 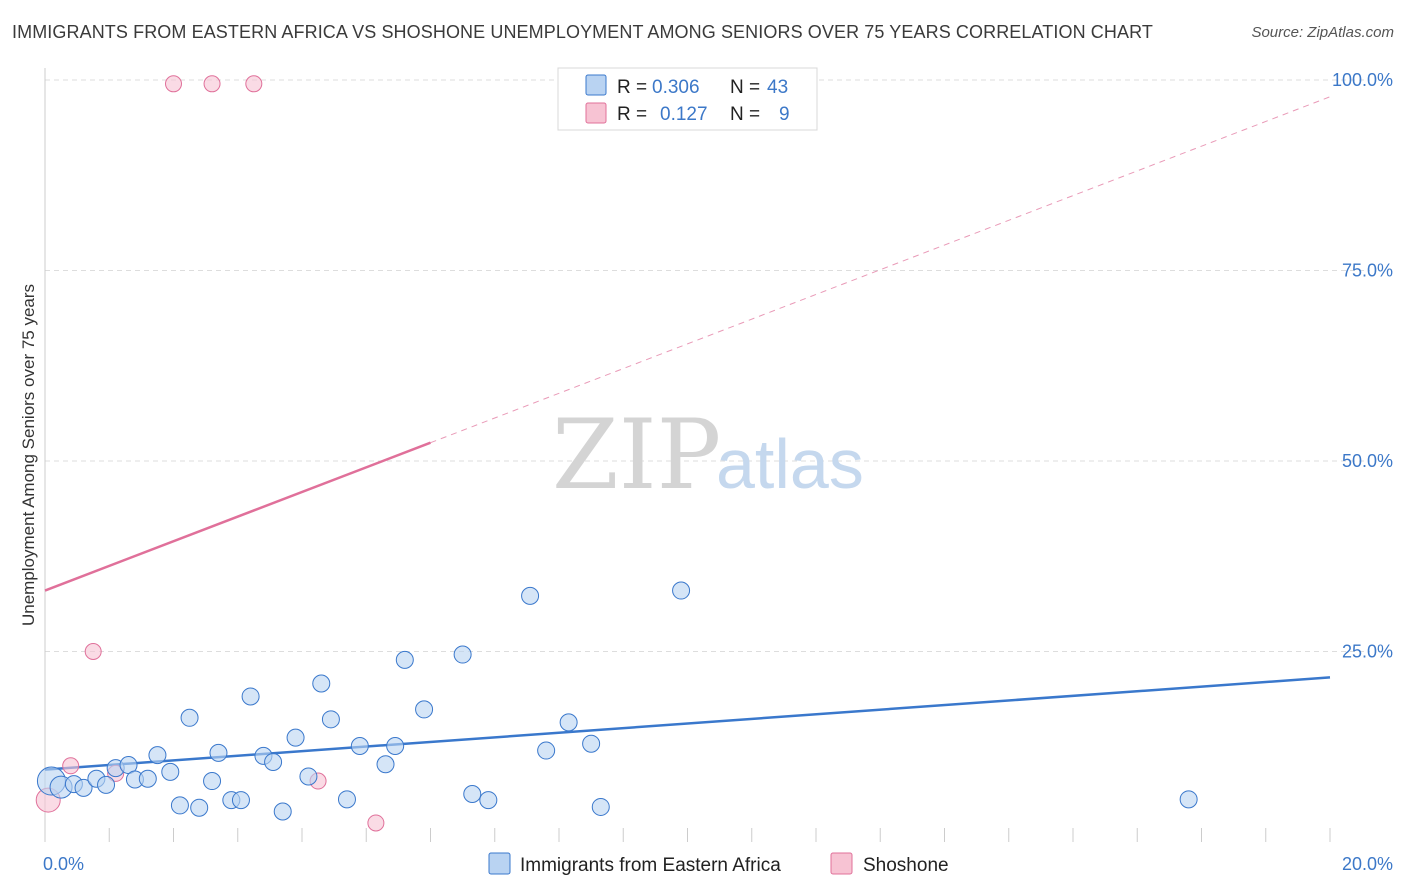 What do you see at coordinates (790, 464) in the screenshot?
I see `watermark-atlas: atlas` at bounding box center [790, 464].